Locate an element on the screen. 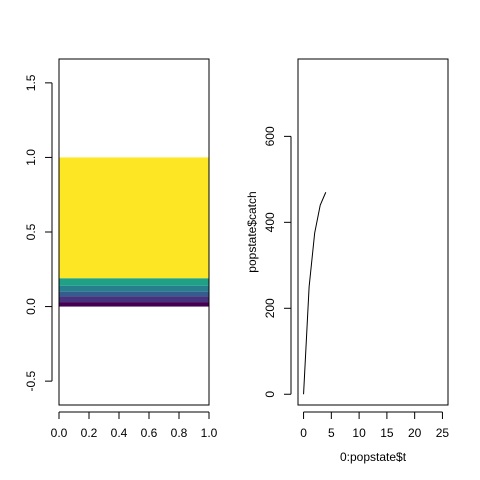 This screenshot has height=480, width=480. right-y-tick-label: 200 is located at coordinates (270, 308).